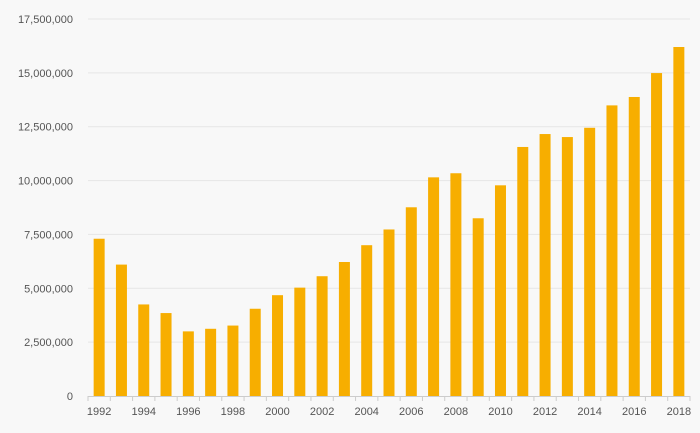 This screenshot has width=700, height=433. I want to click on y-tick-label: 2,500,000, so click(48, 343).